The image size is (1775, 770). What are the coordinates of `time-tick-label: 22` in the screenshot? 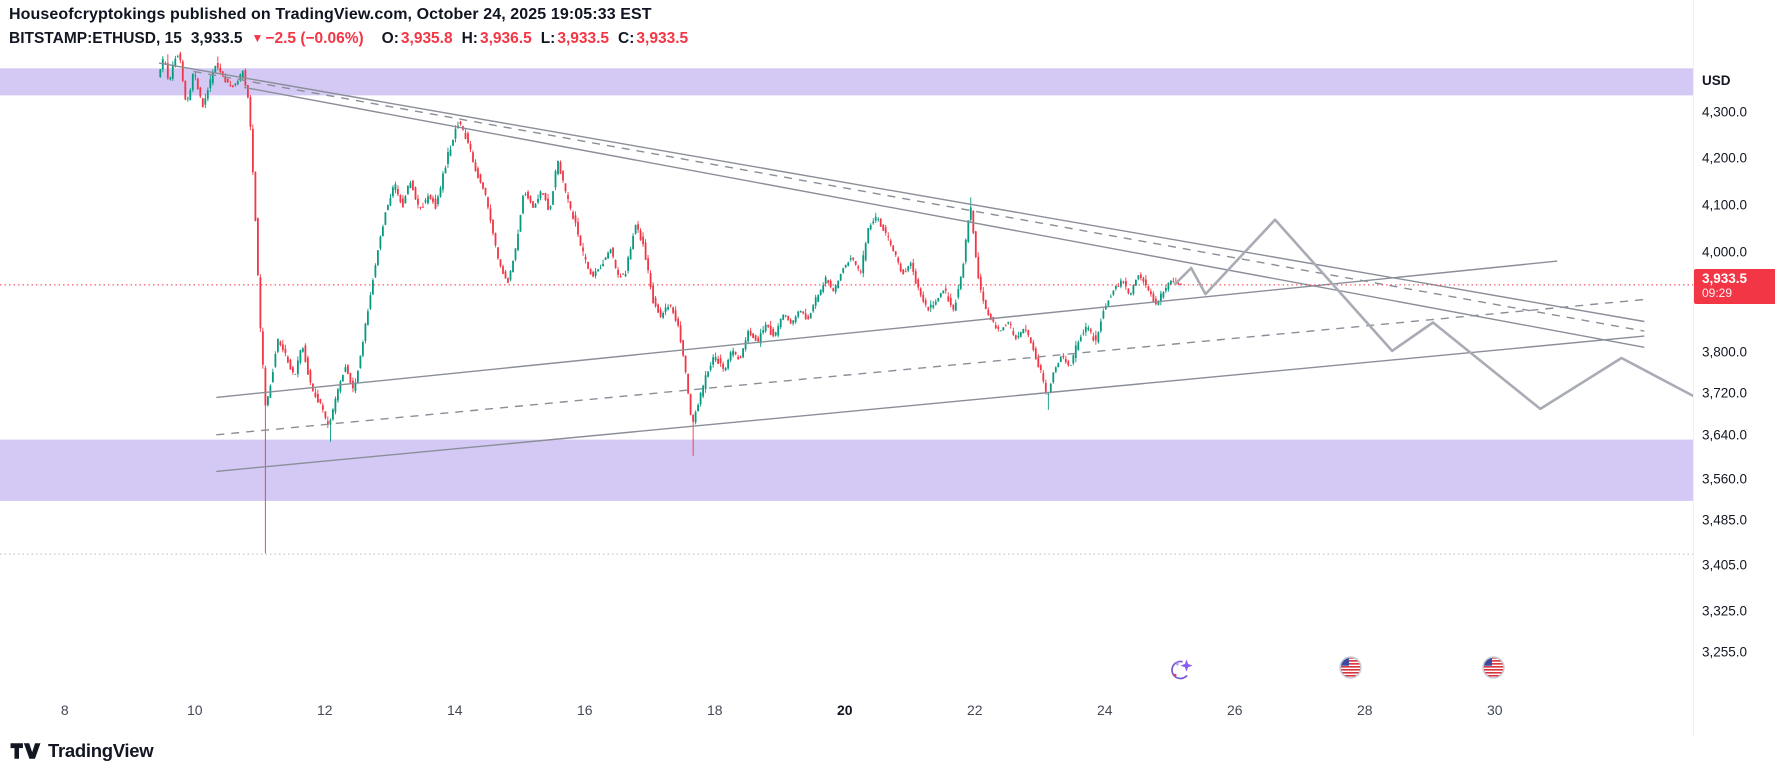 It's located at (975, 710).